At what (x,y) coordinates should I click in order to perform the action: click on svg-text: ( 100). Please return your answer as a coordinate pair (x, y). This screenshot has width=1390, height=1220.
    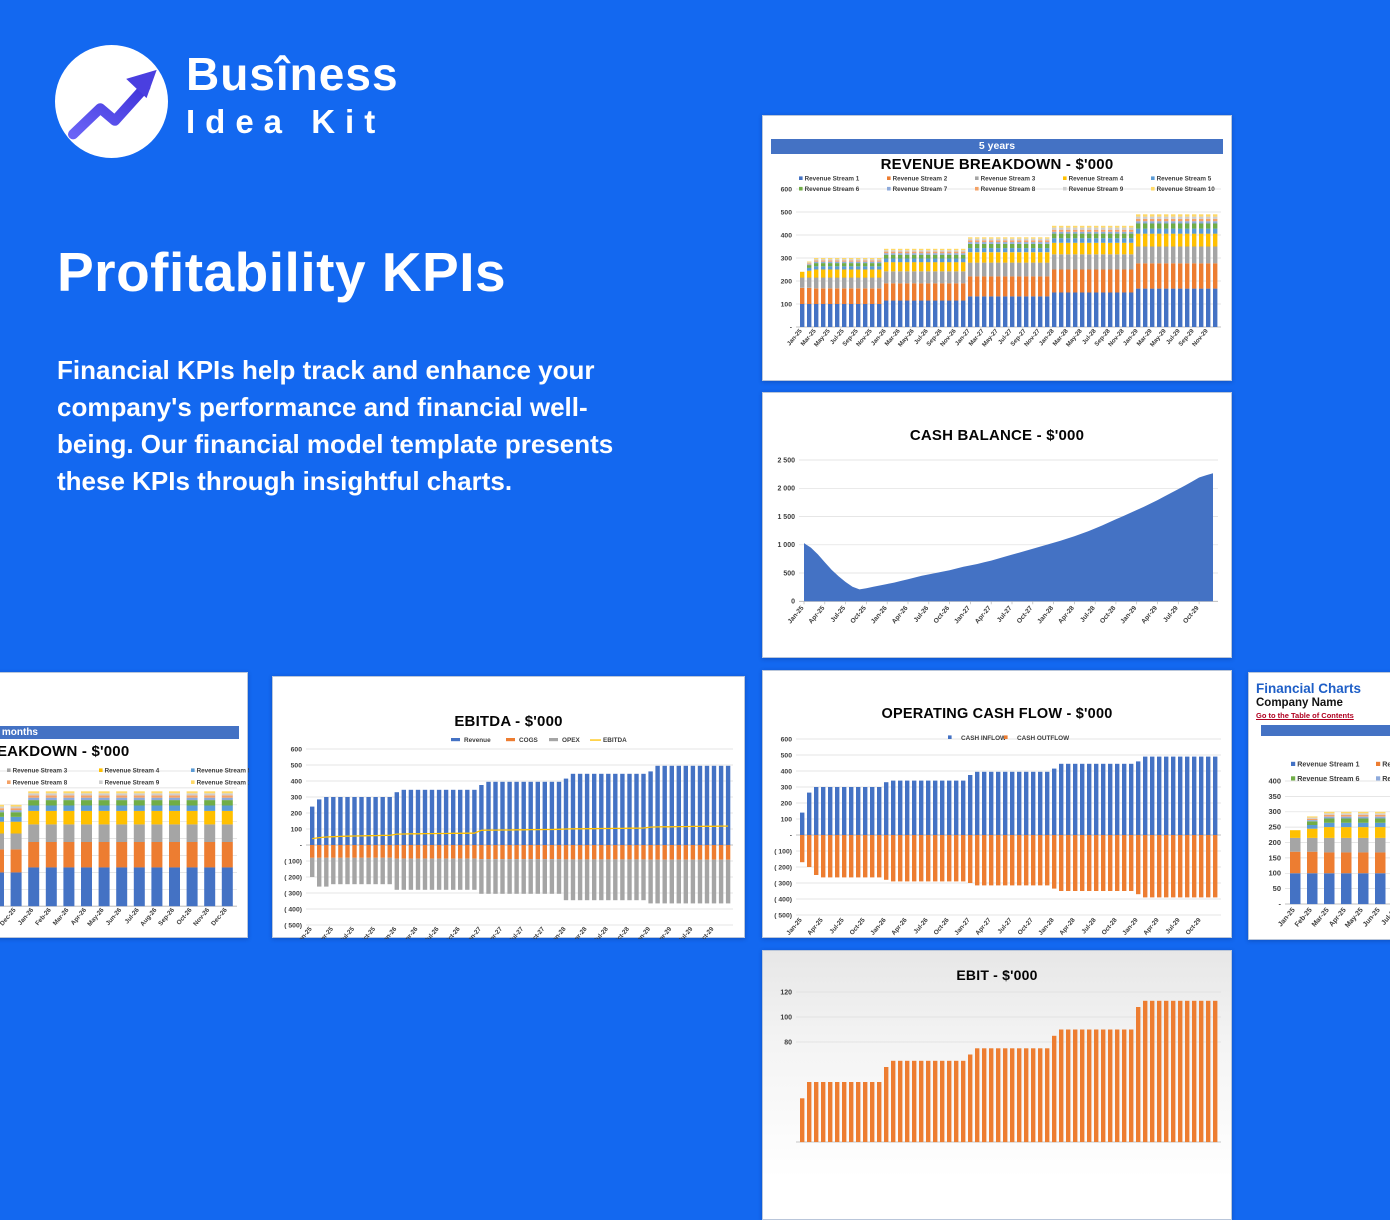
    Looking at the image, I should click on (783, 851).